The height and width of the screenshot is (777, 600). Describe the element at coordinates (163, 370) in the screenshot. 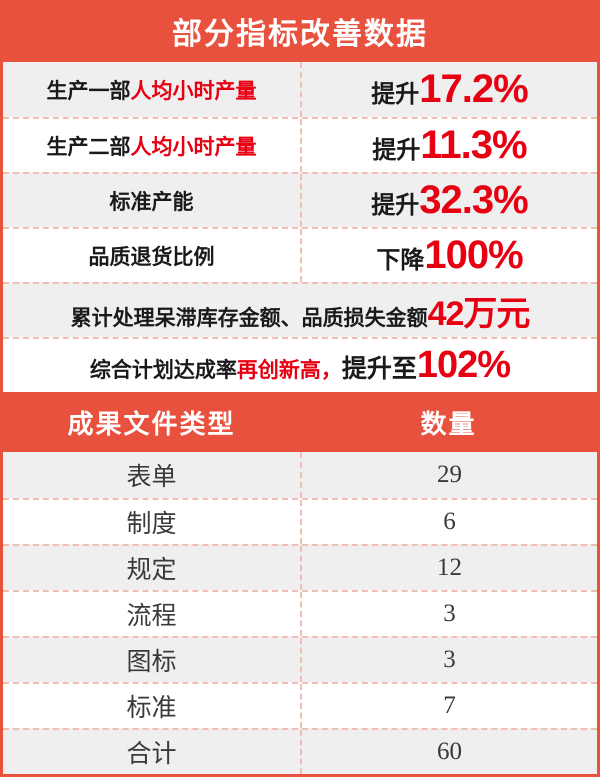

I see `summary-plan-lead: 综合计划达成率` at that location.